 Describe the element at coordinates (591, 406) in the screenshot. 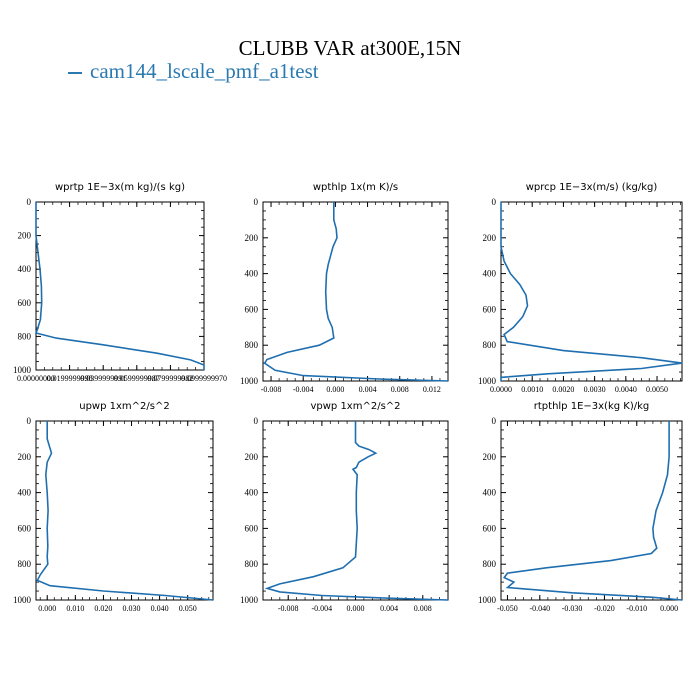

I see `panel-title: rtpthlp 1E−3x(kg K)/kg` at that location.